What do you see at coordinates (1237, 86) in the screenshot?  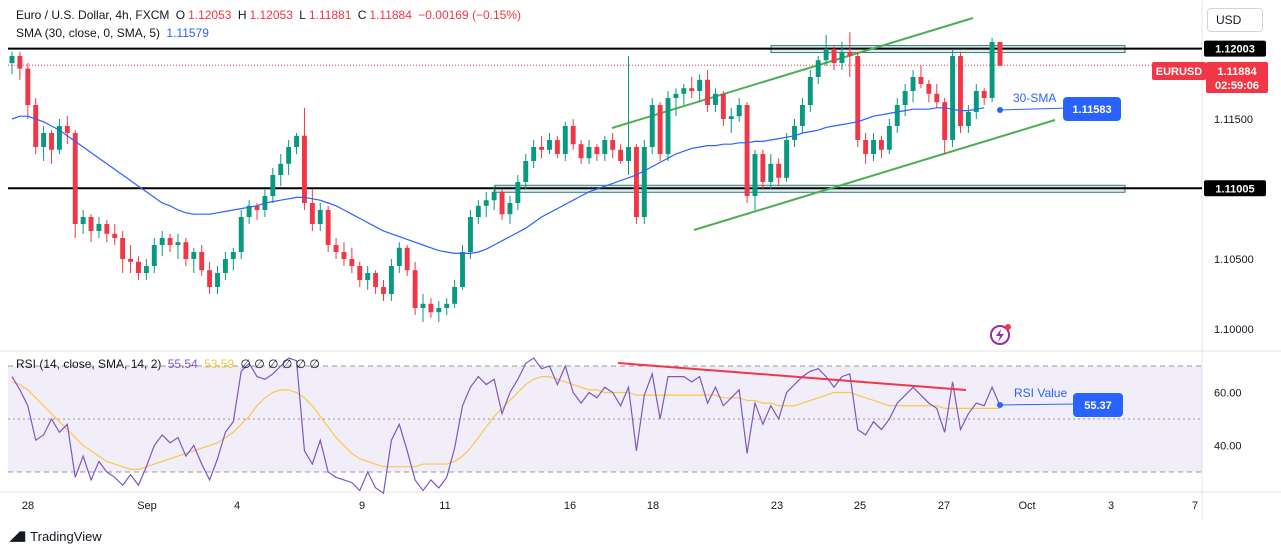 I see `countdown-text: 02:59:06` at bounding box center [1237, 86].